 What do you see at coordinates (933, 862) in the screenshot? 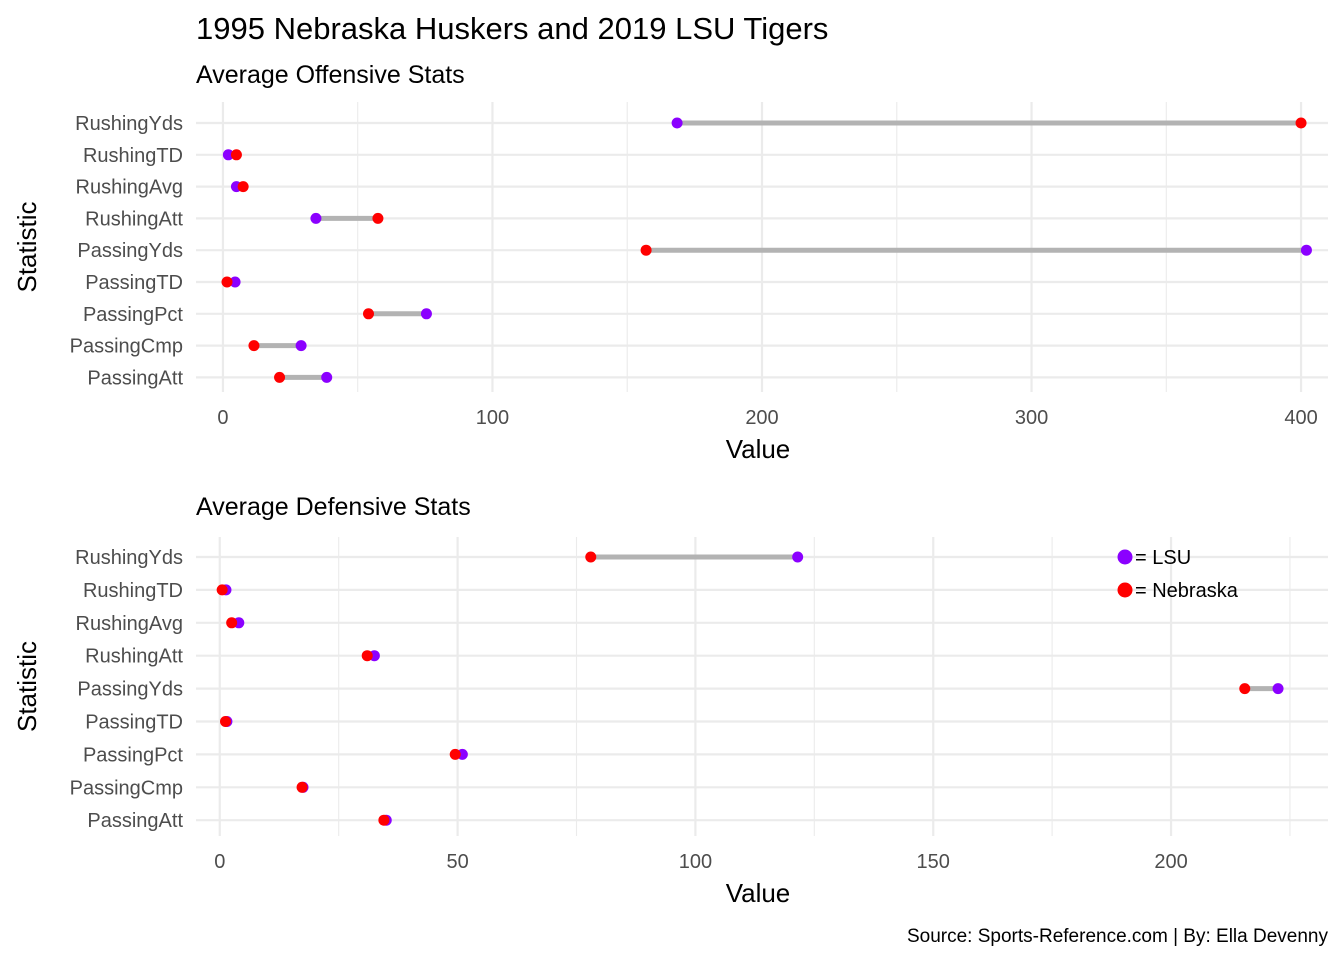
I see `x-tick-label: 150` at bounding box center [933, 862].